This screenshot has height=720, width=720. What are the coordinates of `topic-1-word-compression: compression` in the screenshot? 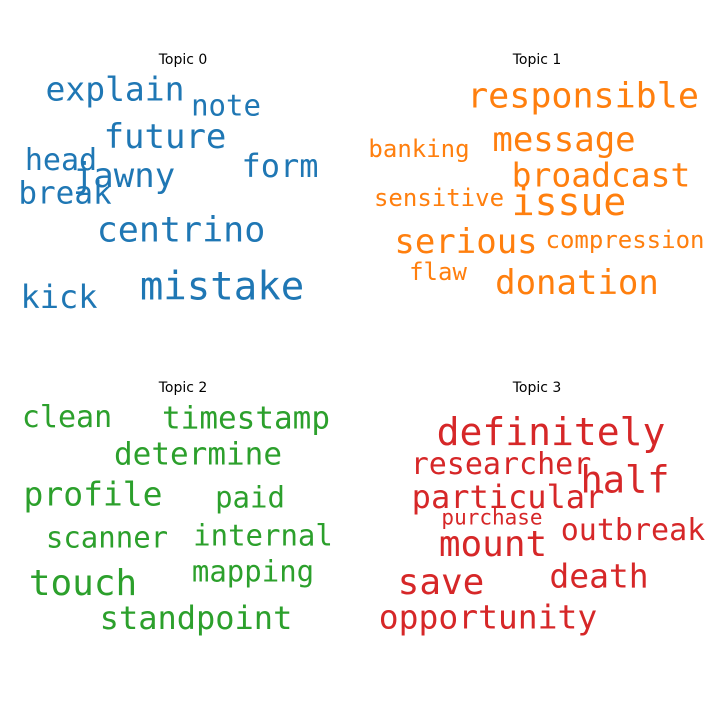 It's located at (625, 240).